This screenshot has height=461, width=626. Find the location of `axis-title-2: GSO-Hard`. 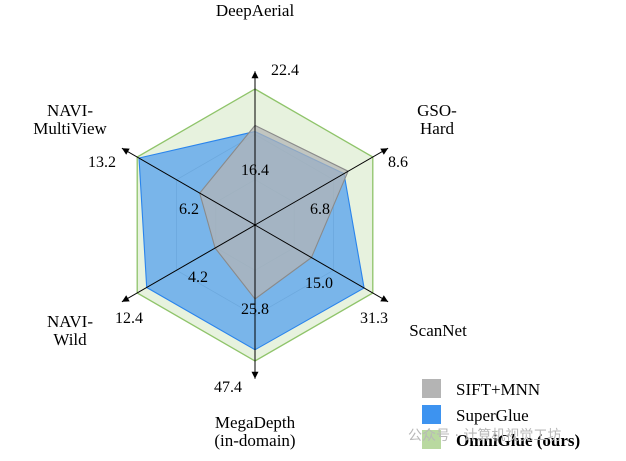

axis-title-2: GSO-Hard is located at coordinates (437, 119).